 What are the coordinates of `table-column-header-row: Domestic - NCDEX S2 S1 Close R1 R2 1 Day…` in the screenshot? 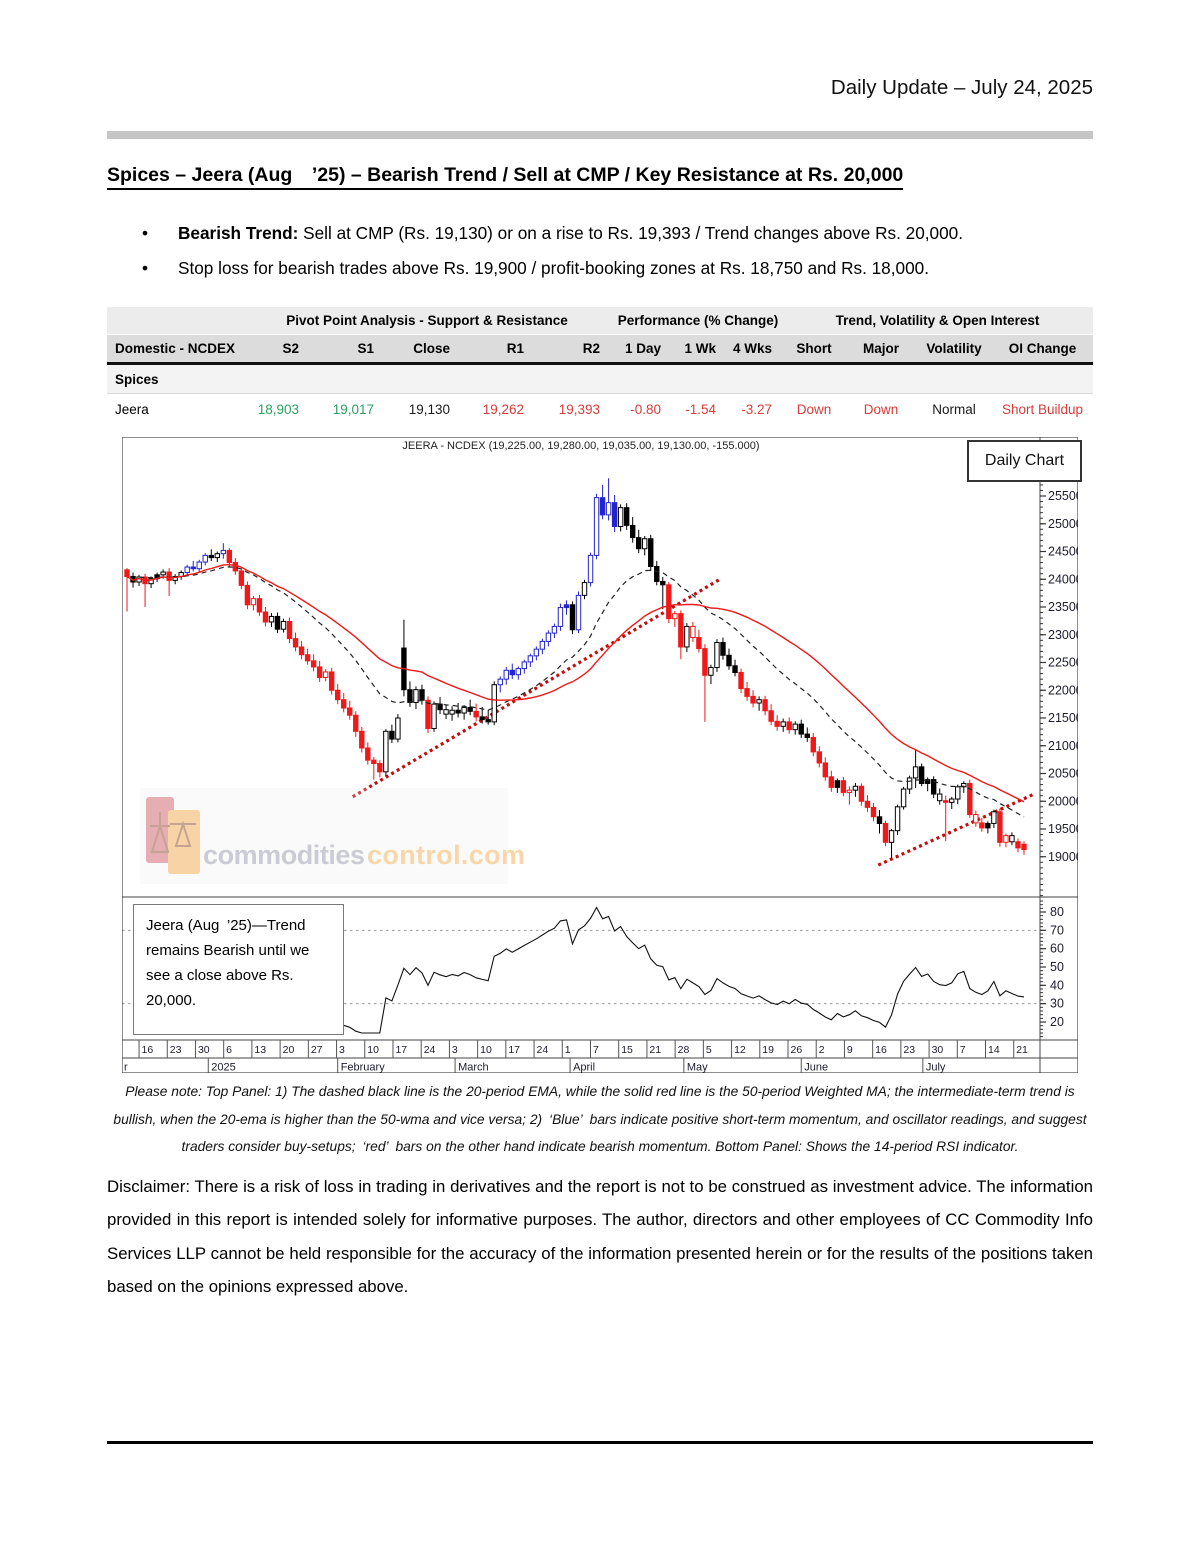 It's located at (600, 348).